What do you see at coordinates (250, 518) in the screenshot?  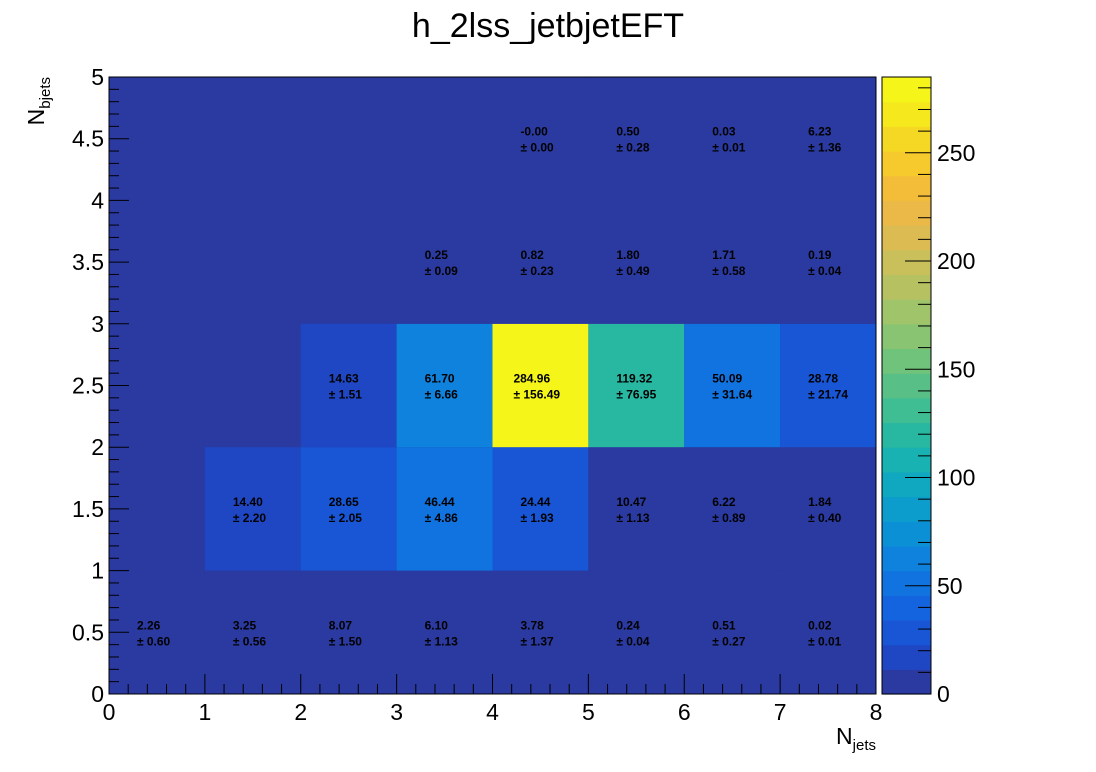 I see `cell-error-label: ± 2.20` at bounding box center [250, 518].